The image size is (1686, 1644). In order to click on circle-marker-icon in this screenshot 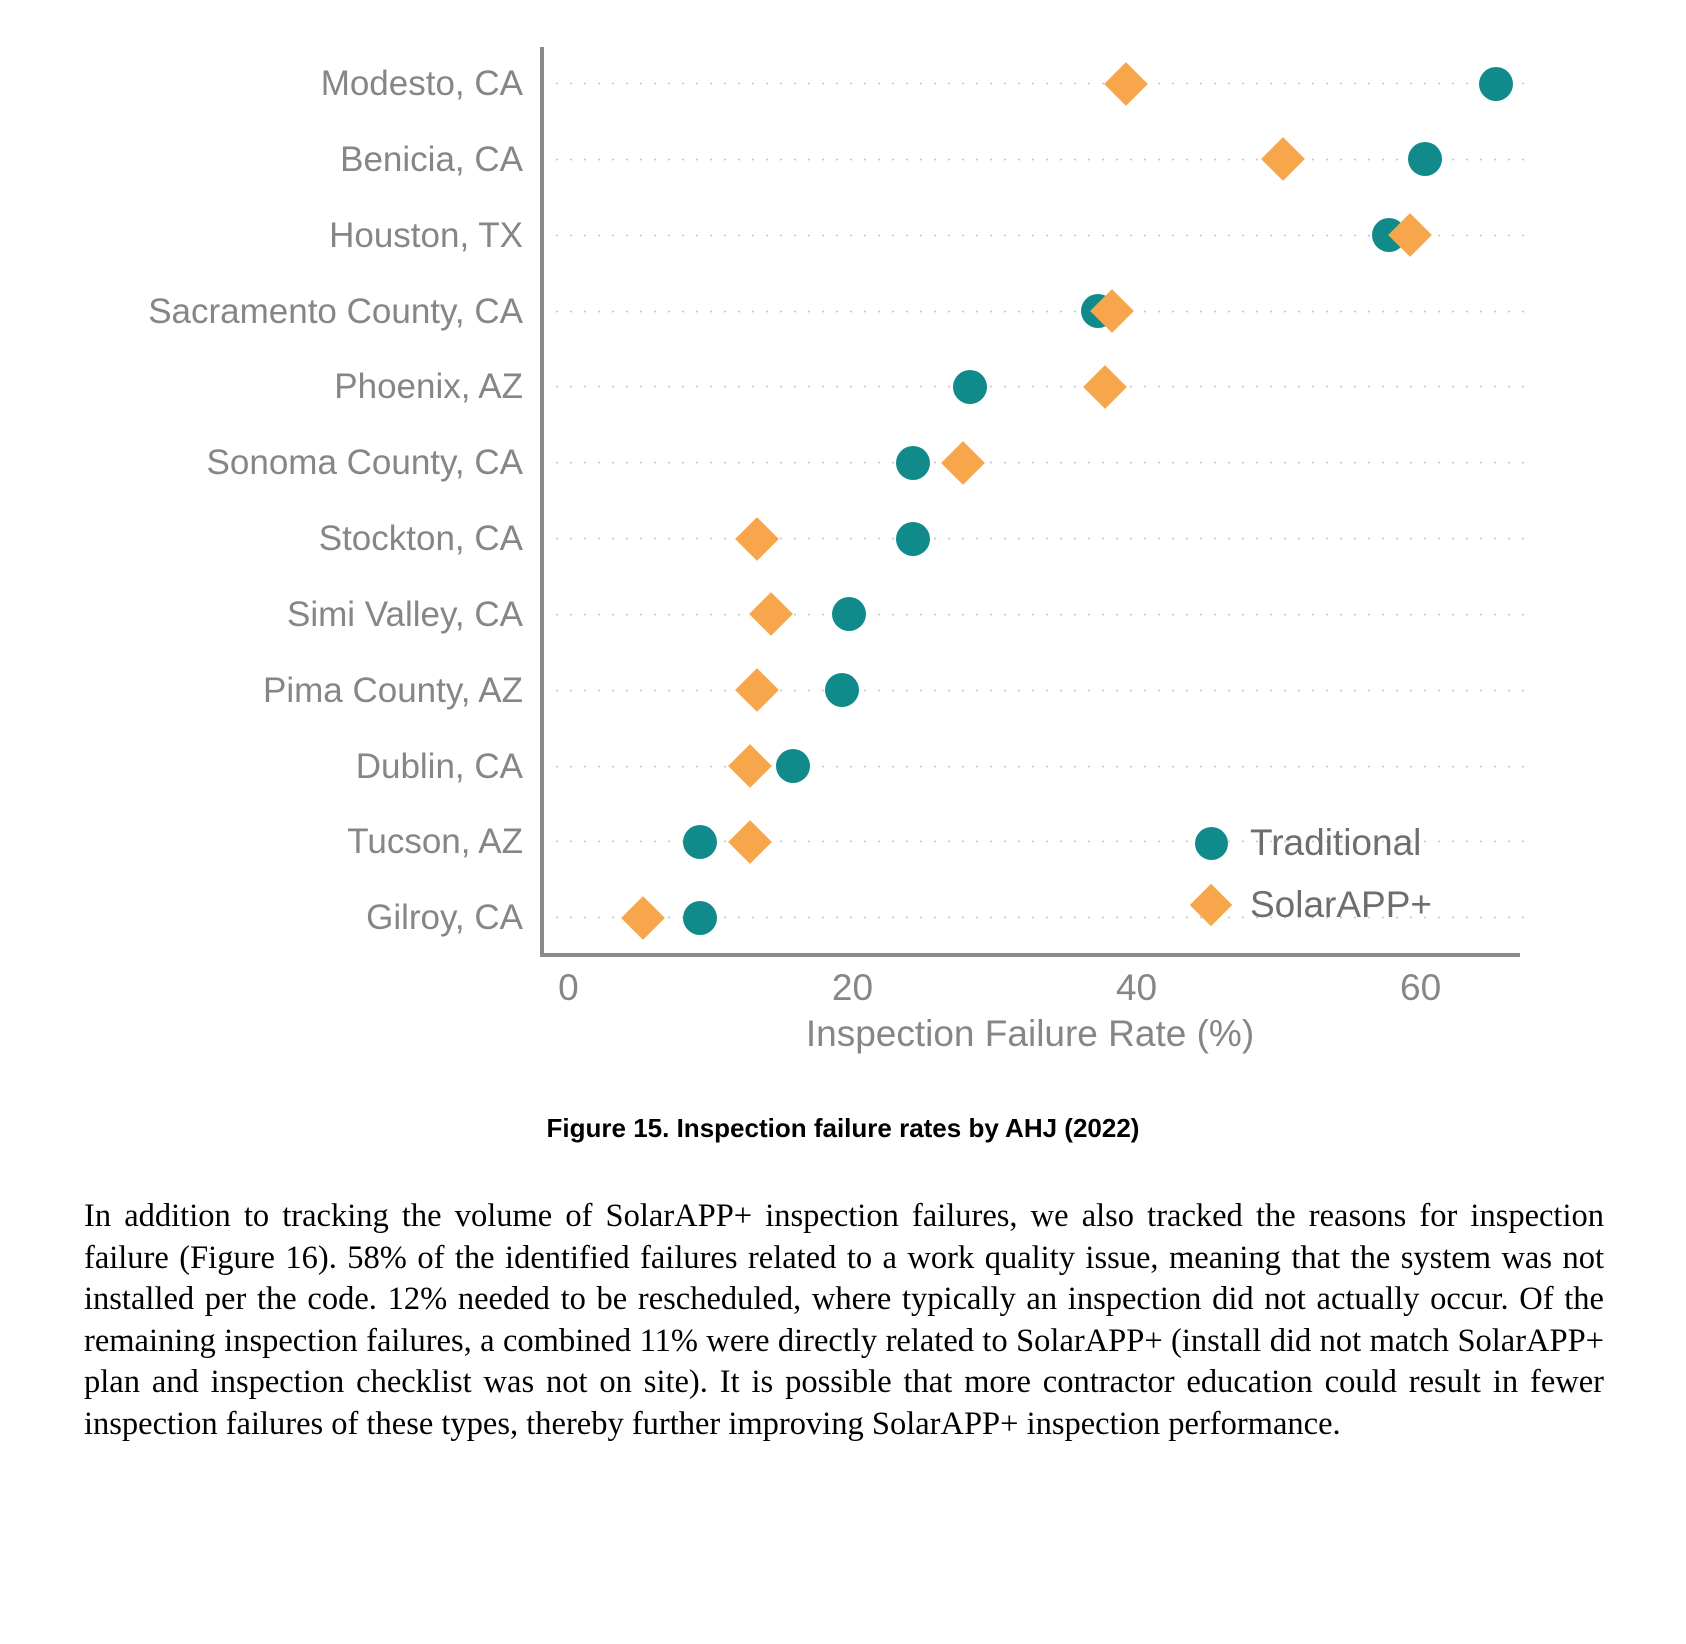, I will do `click(1211, 843)`.